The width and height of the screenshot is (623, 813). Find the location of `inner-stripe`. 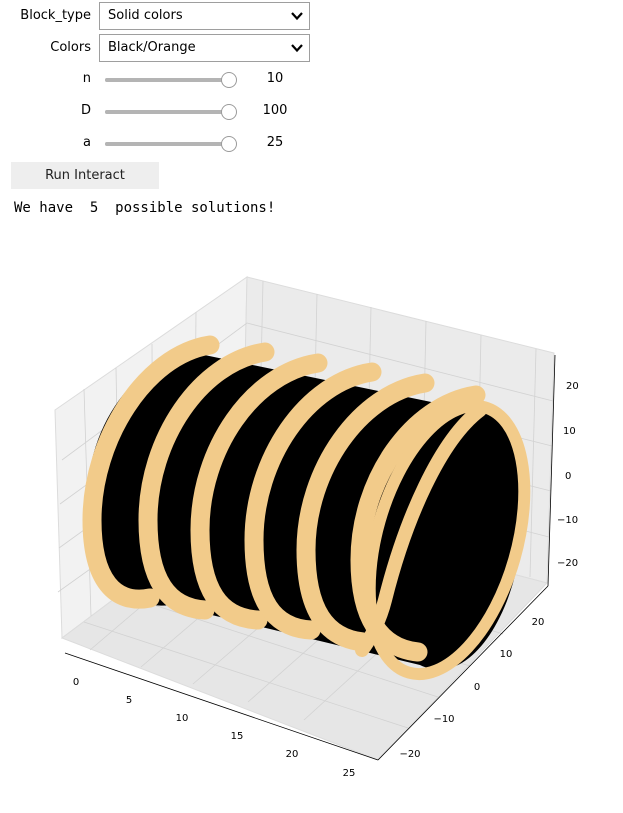

inner-stripe is located at coordinates (421, 530).